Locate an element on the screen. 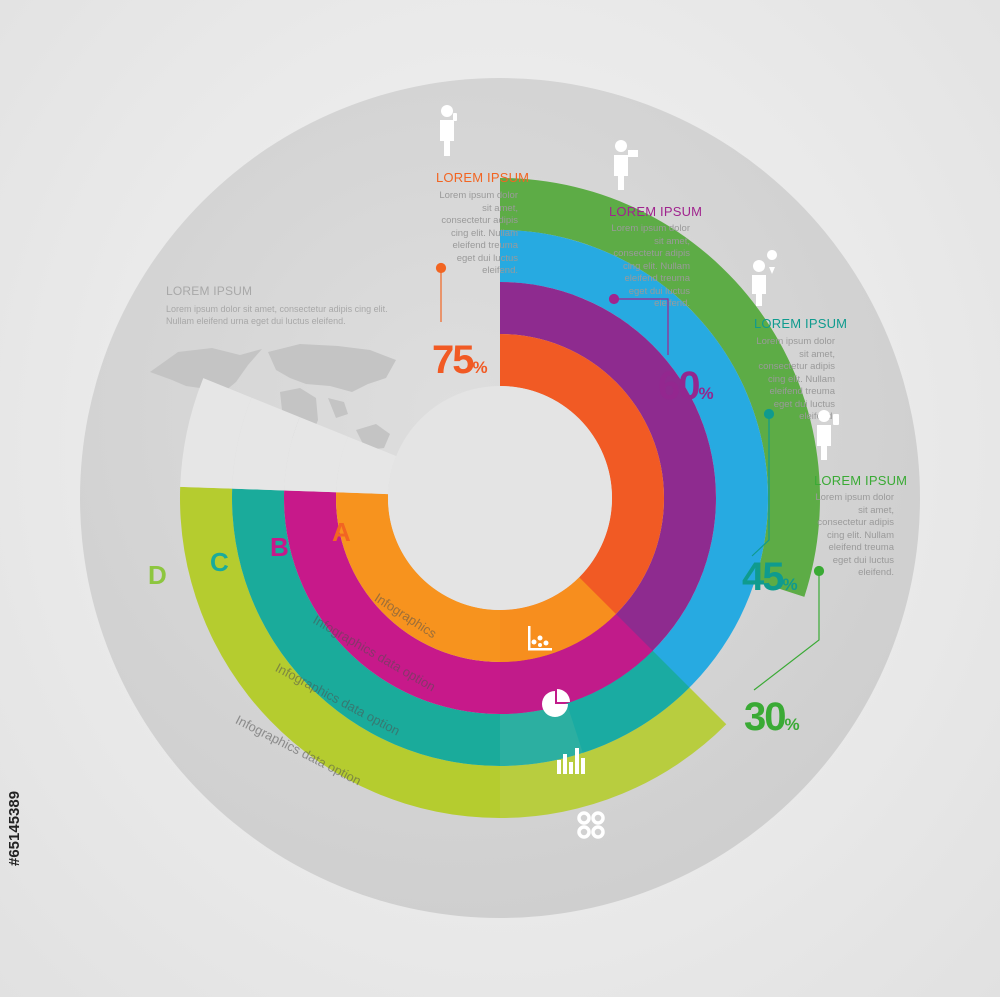  callout-heading-c: LOREM IPSUM is located at coordinates (801, 323).